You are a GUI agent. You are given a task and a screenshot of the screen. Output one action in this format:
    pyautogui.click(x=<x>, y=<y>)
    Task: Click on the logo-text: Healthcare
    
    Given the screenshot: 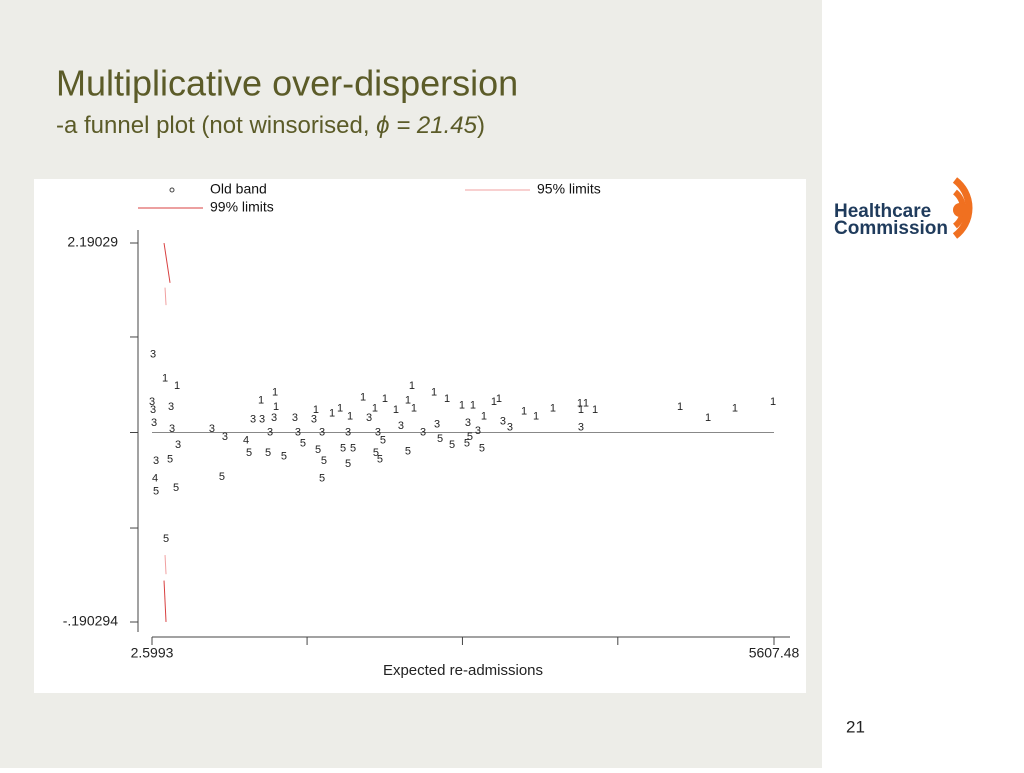 What is the action you would take?
    pyautogui.click(x=882, y=211)
    